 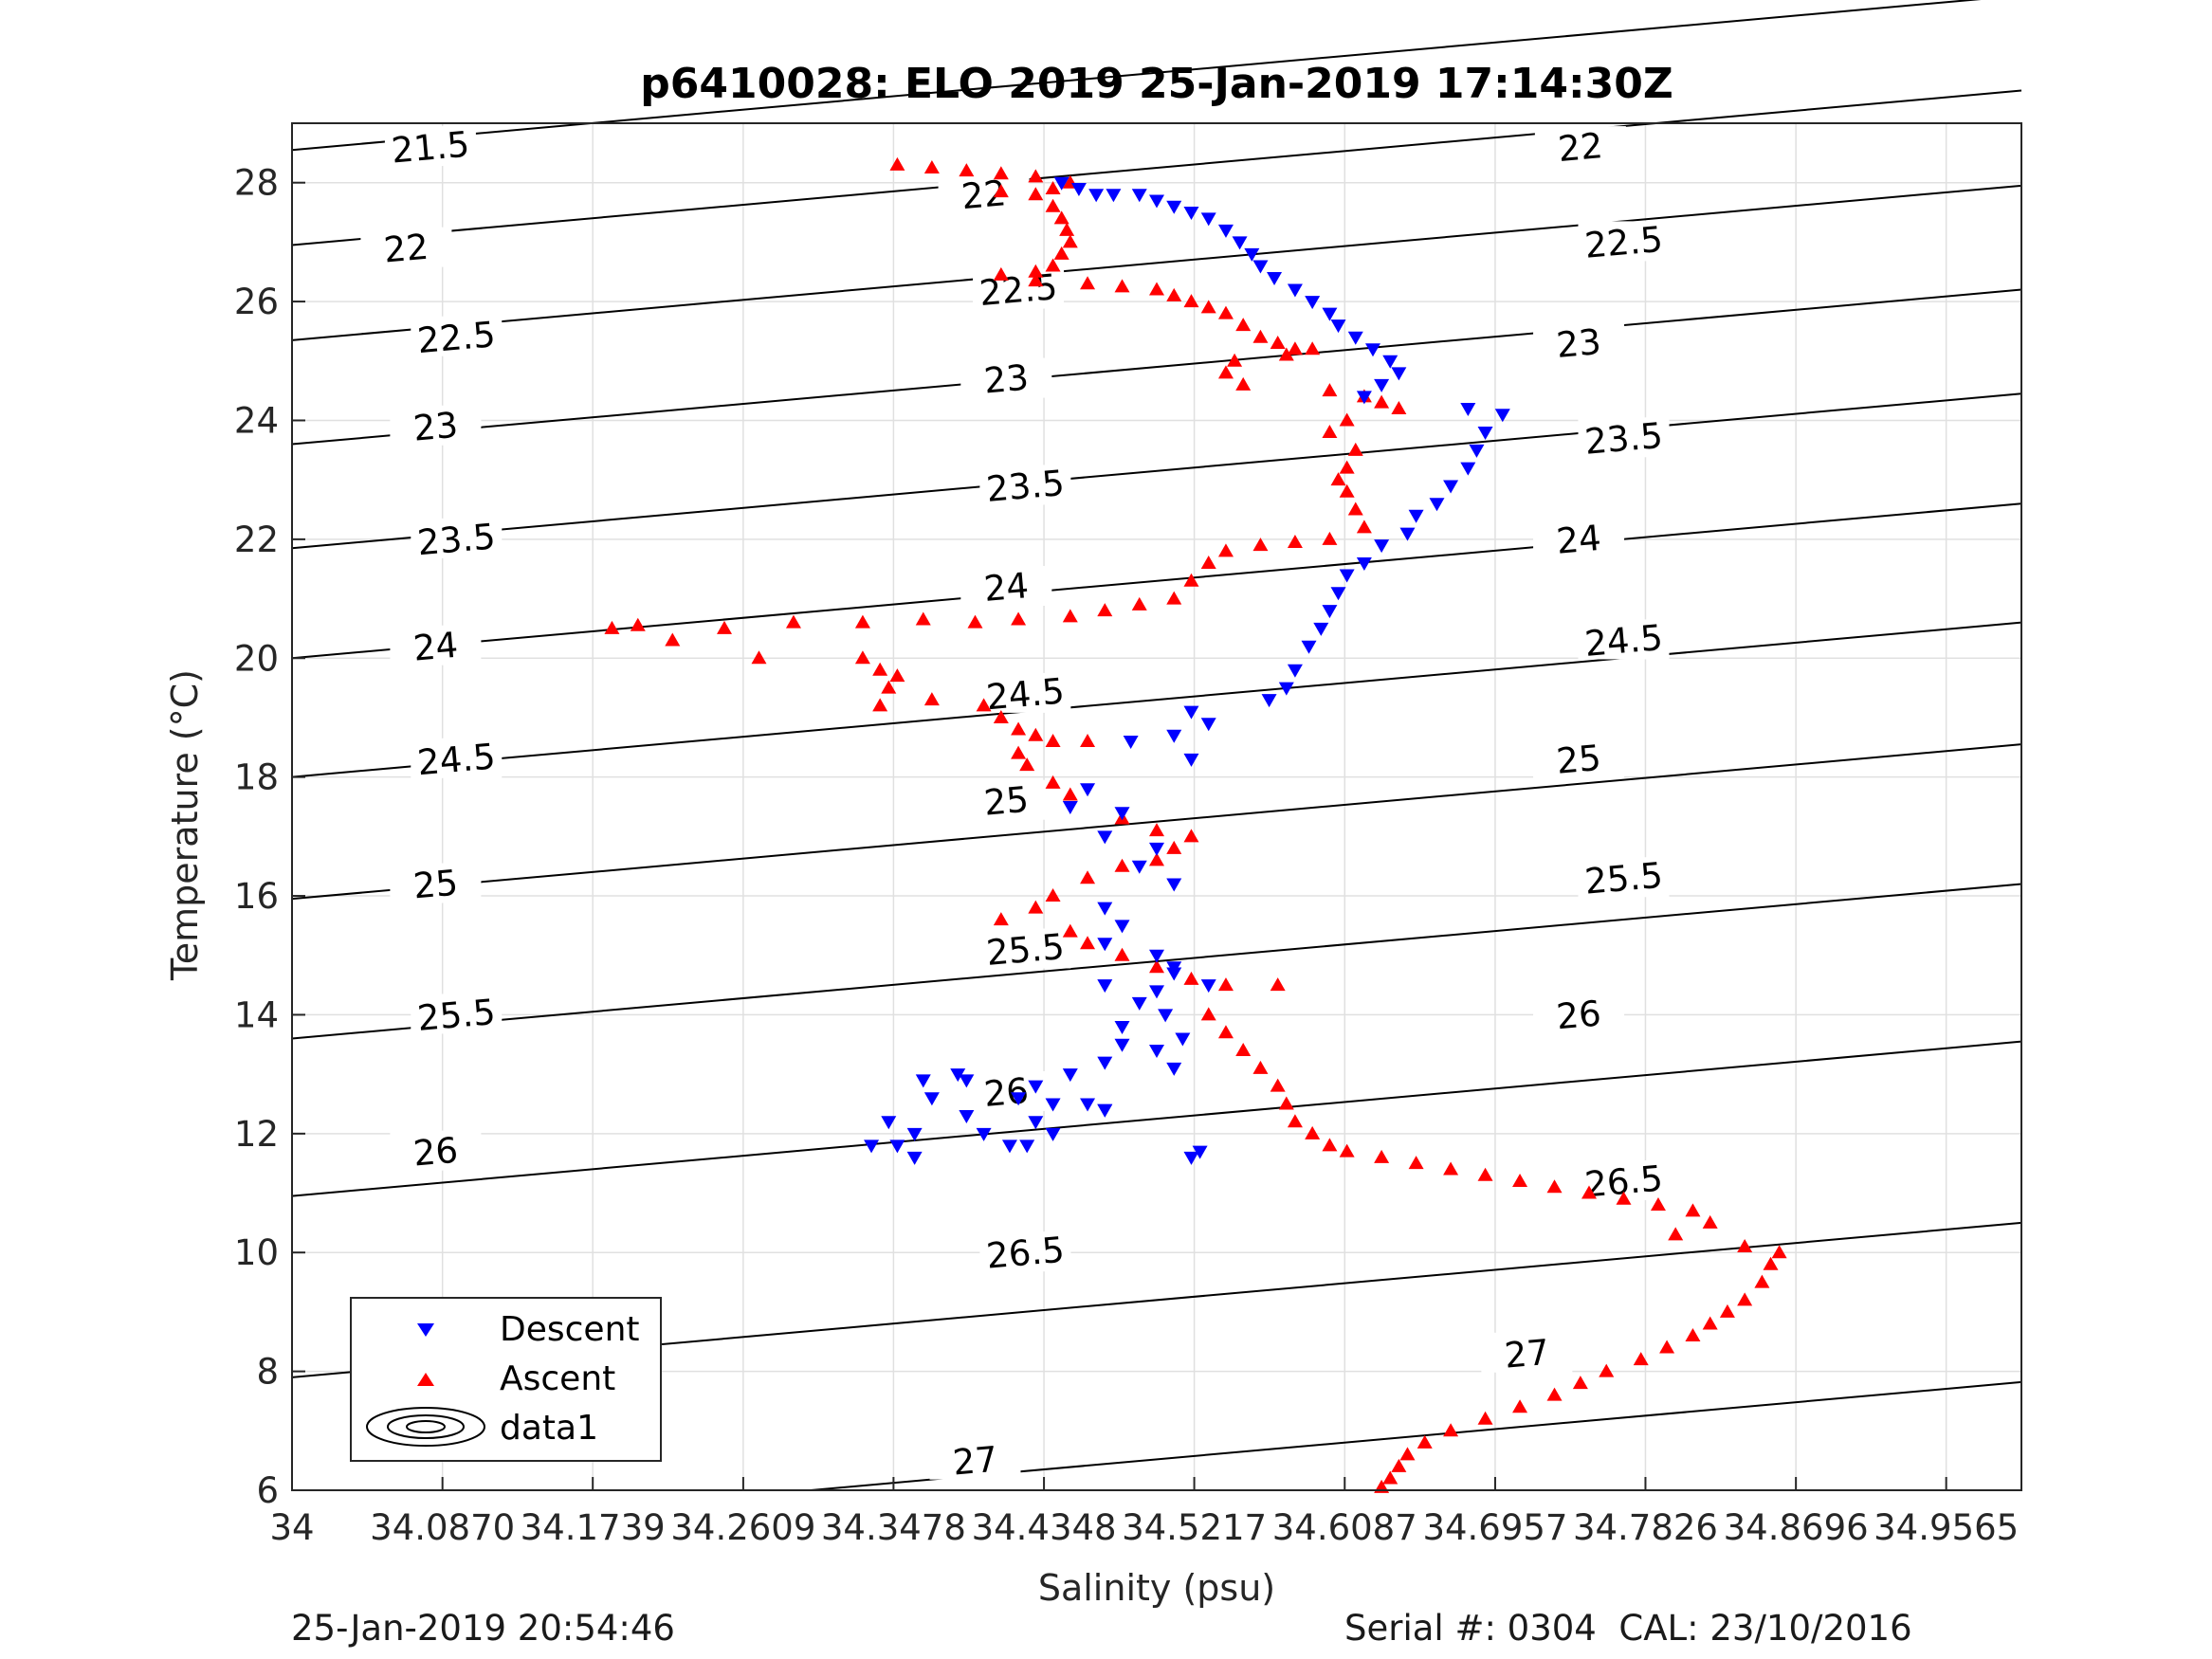 I want to click on legend: Descent Ascent data1, so click(x=506, y=1379).